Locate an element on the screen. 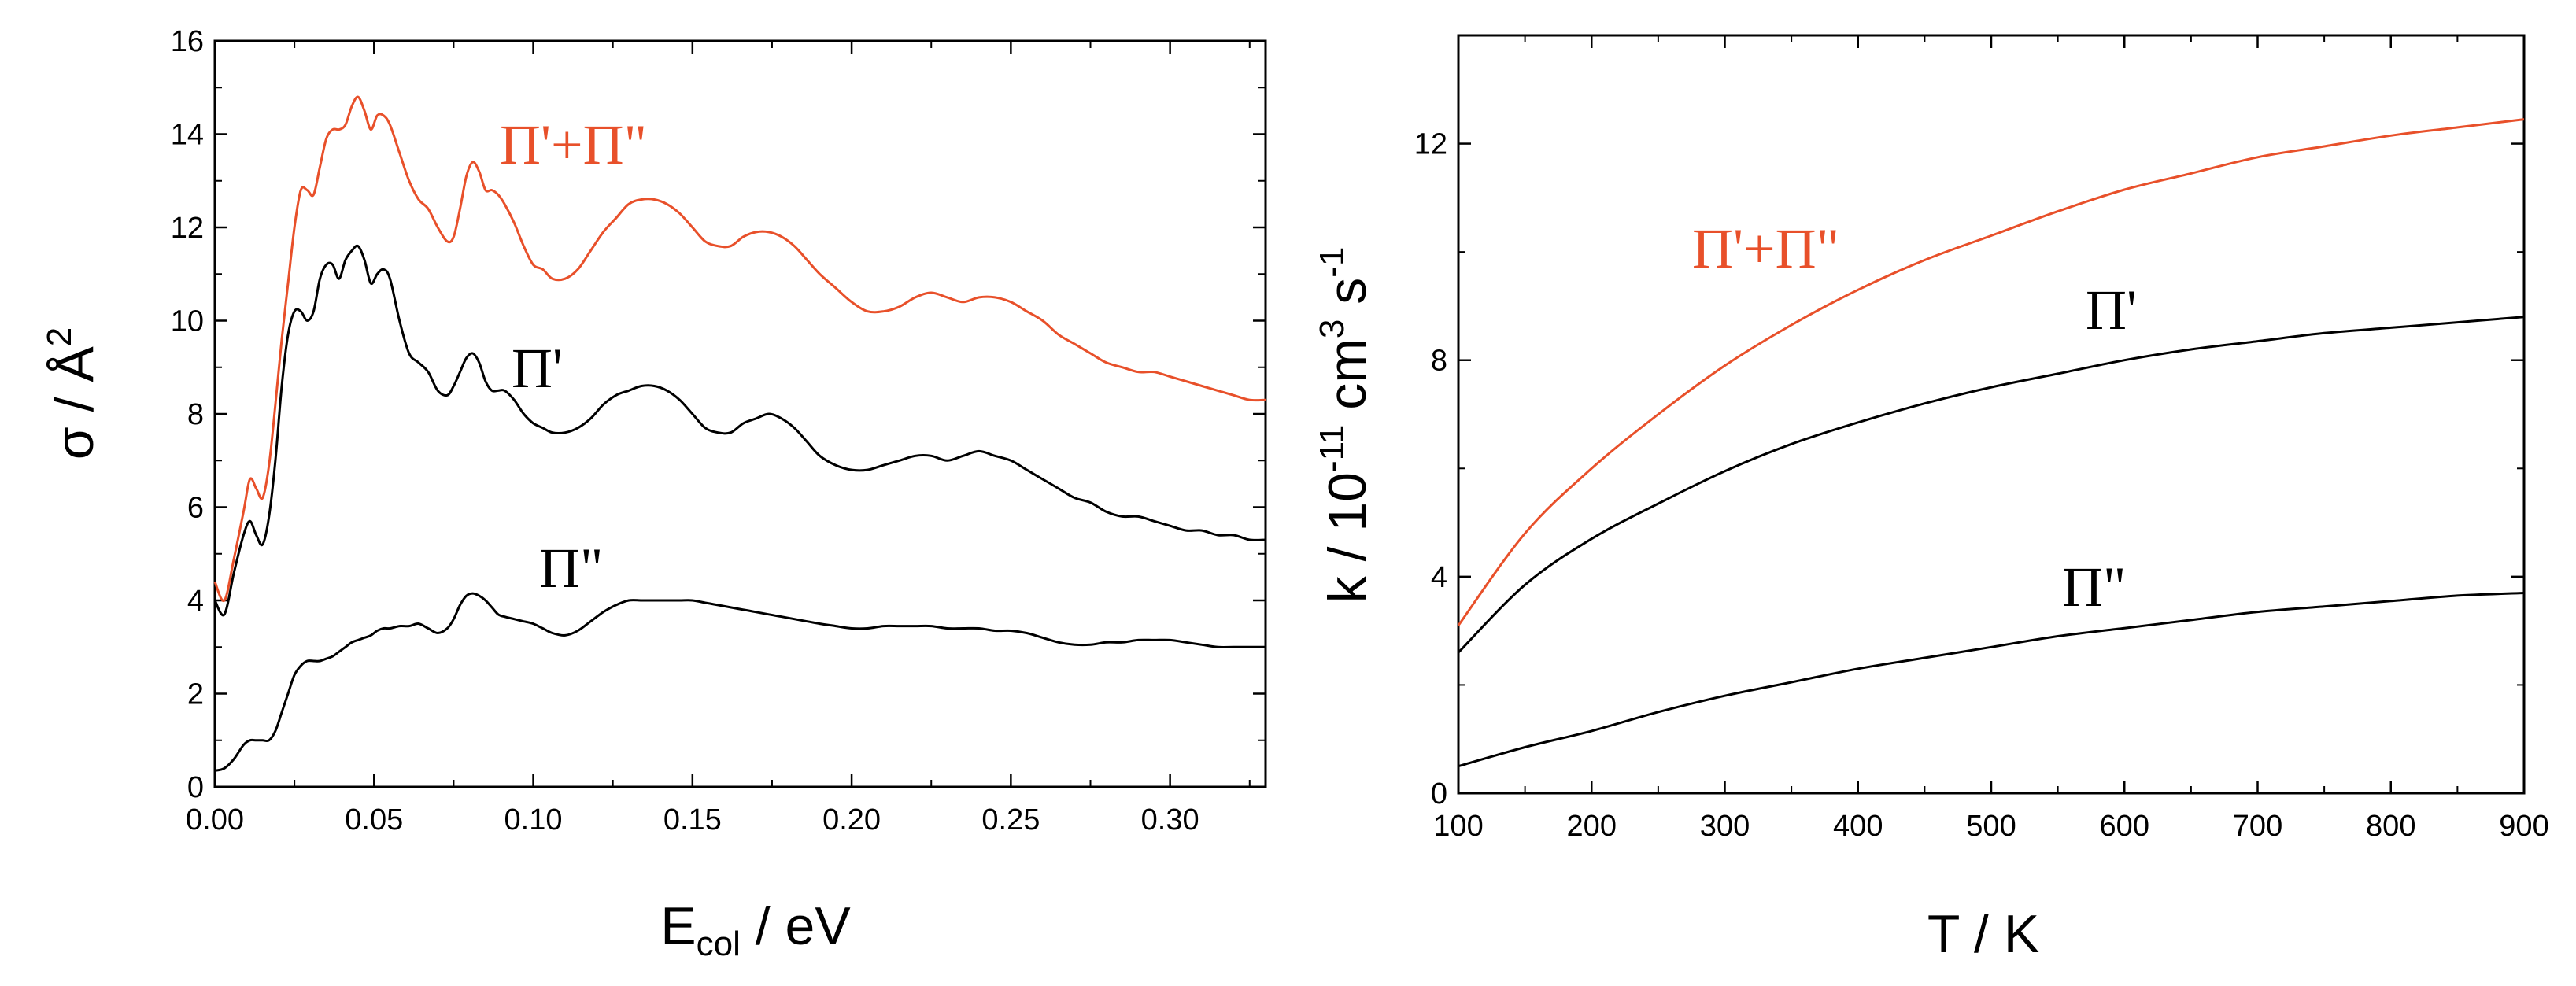  y-axis-label: σ / Å2 is located at coordinates (72, 393).